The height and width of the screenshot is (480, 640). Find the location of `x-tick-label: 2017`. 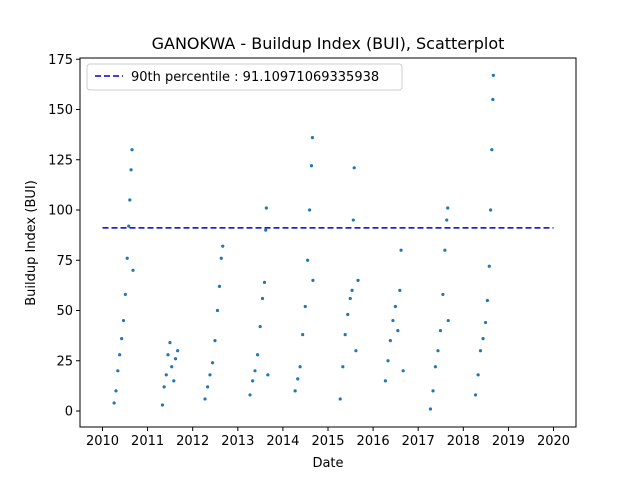

x-tick-label: 2017 is located at coordinates (418, 441).